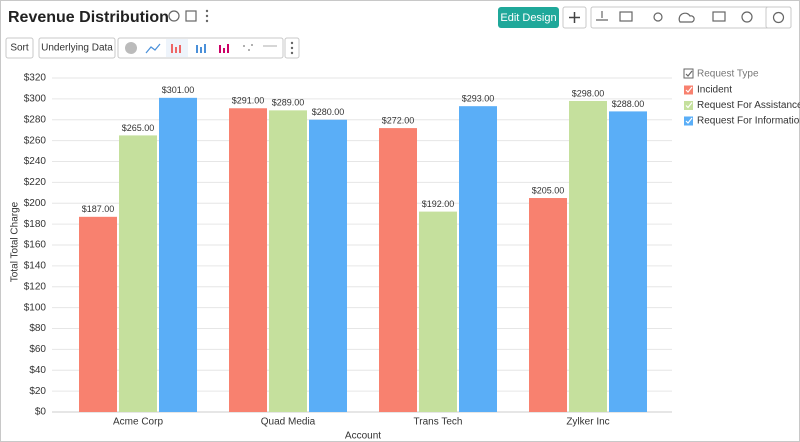 This screenshot has height=442, width=800. I want to click on edit-design-label: Edit Design, so click(528, 18).